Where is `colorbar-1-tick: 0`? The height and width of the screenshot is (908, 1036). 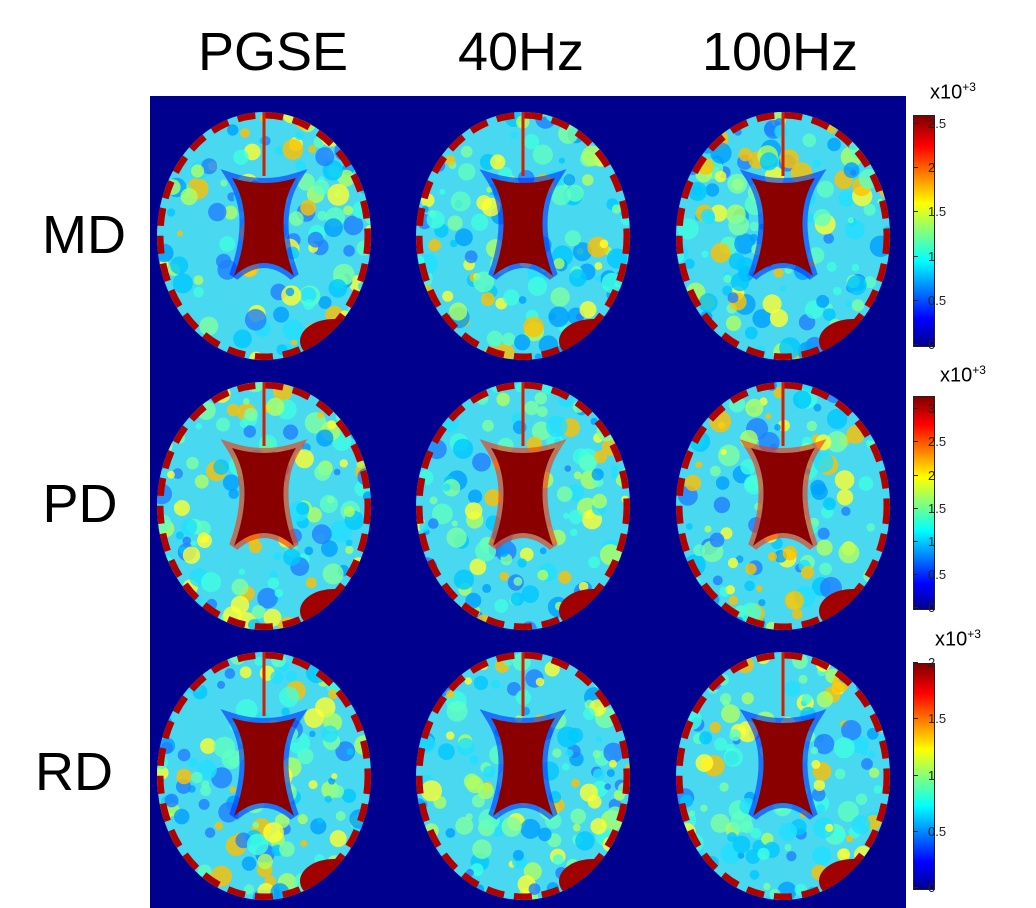 colorbar-1-tick: 0 is located at coordinates (924, 344).